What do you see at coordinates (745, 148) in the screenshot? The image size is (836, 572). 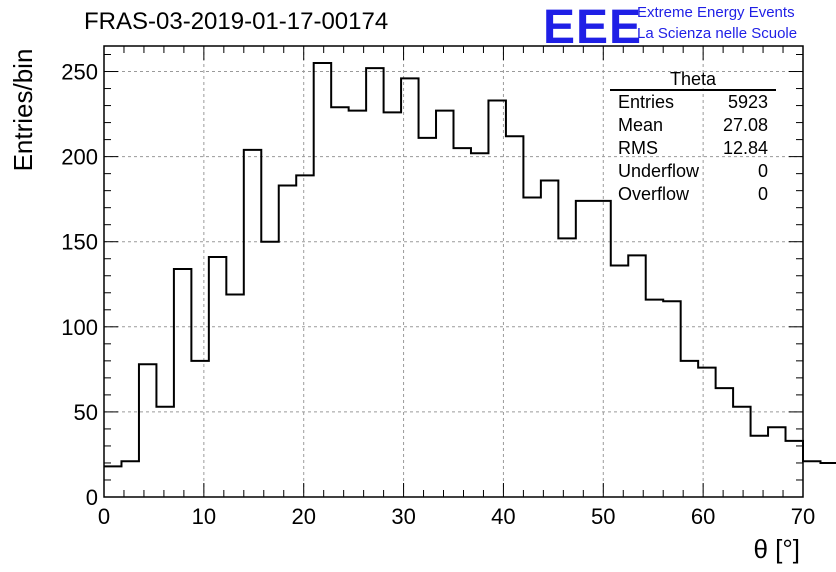 I see `stats-value: 12.84` at bounding box center [745, 148].